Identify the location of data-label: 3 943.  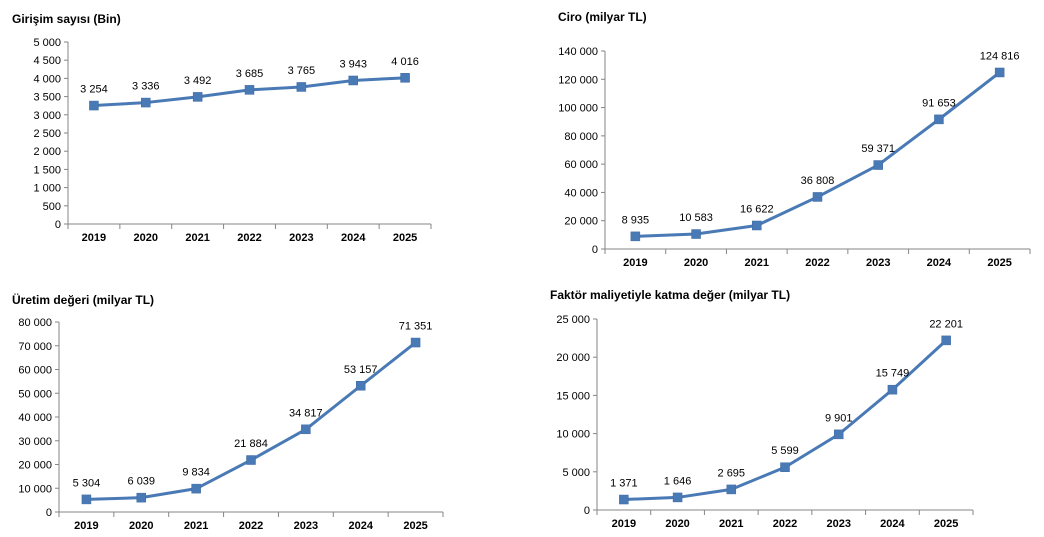
(353, 64).